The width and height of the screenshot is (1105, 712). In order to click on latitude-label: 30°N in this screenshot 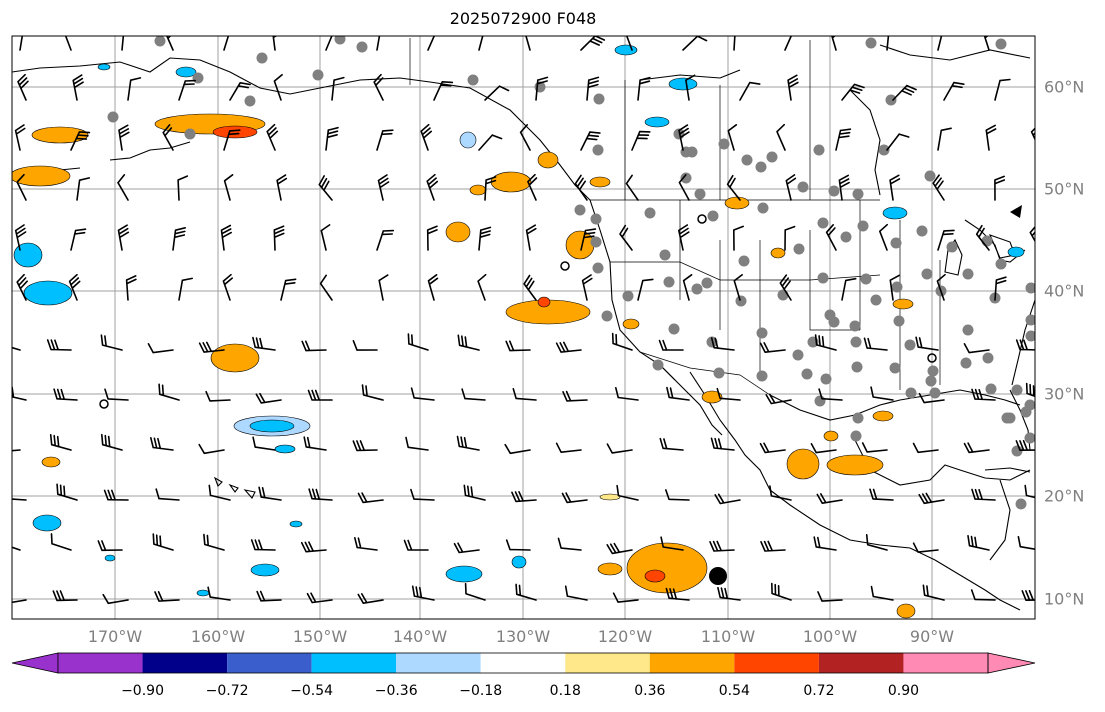, I will do `click(1064, 394)`.